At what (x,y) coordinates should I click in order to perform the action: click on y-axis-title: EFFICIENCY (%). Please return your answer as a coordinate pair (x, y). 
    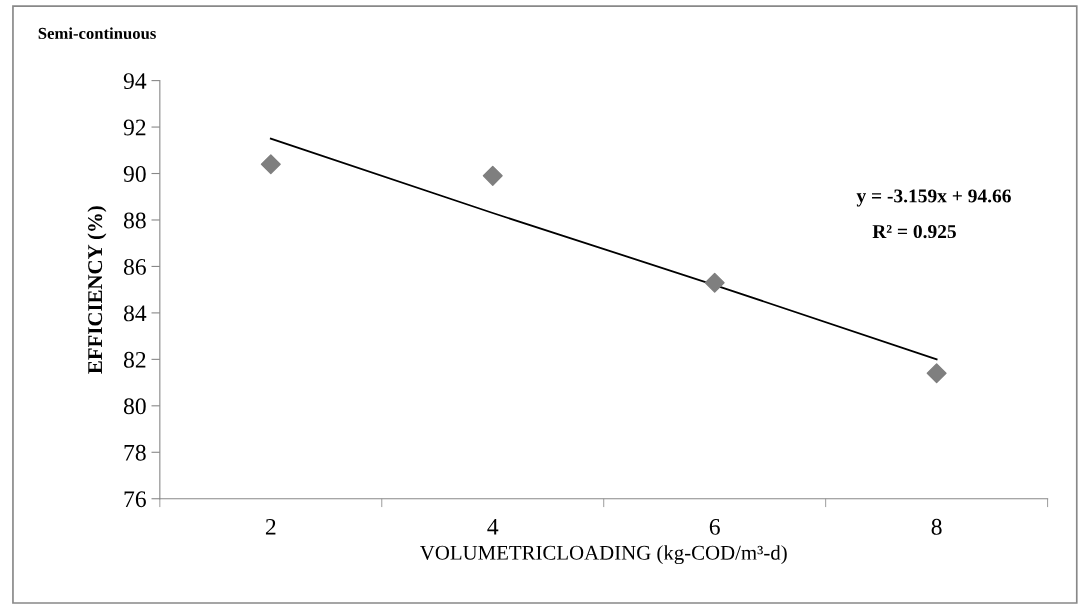
    Looking at the image, I should click on (97, 290).